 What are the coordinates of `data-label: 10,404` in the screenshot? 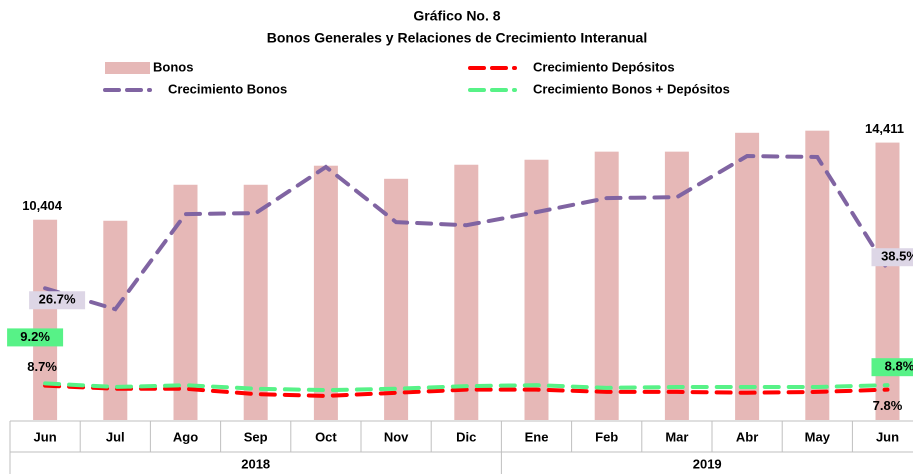 It's located at (42, 205).